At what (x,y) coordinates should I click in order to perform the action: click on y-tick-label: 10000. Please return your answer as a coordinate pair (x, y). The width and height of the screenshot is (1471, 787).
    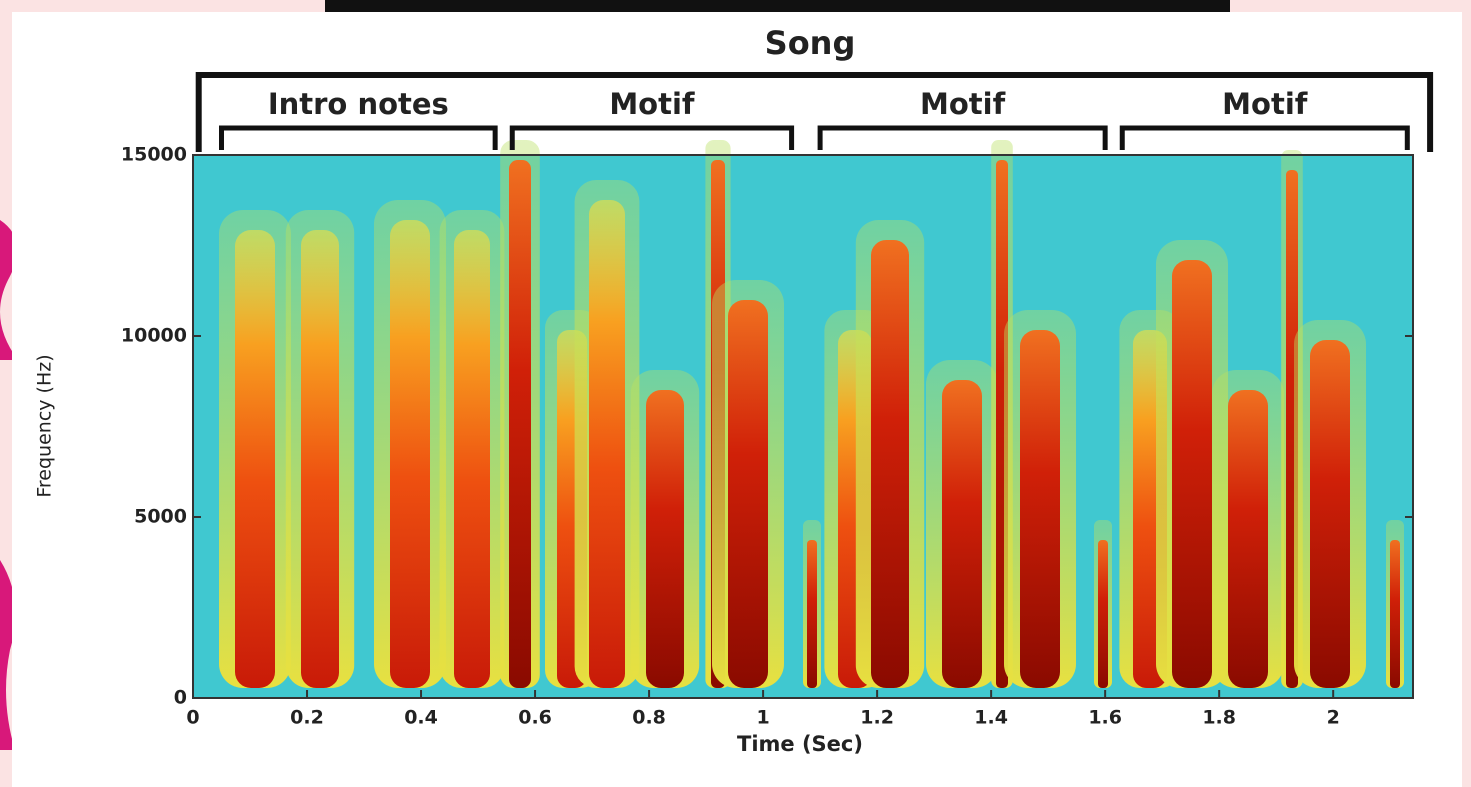
    Looking at the image, I should click on (154, 336).